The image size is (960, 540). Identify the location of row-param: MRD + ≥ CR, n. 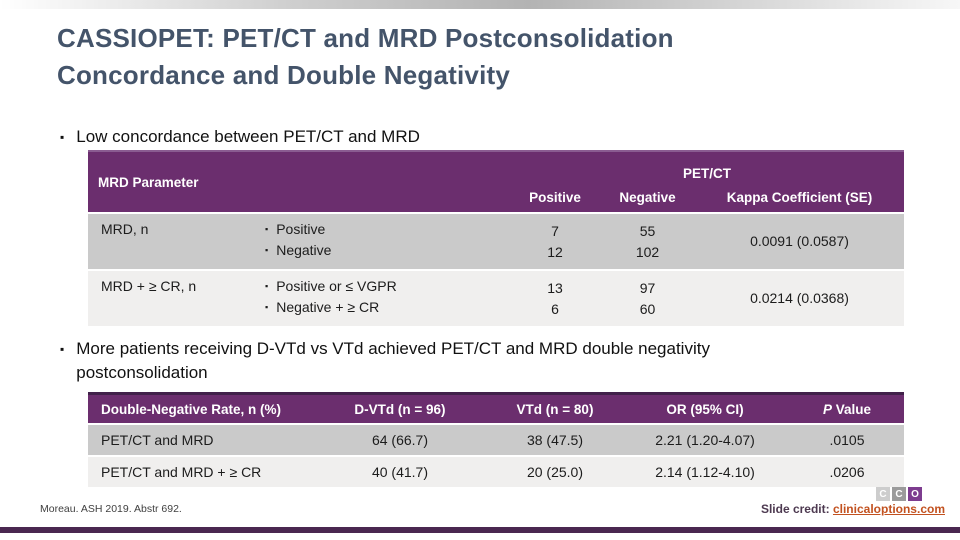
(149, 286).